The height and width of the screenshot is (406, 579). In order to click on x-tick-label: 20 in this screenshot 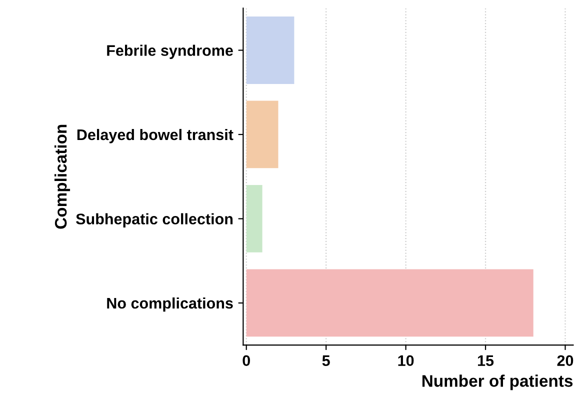, I will do `click(565, 360)`.